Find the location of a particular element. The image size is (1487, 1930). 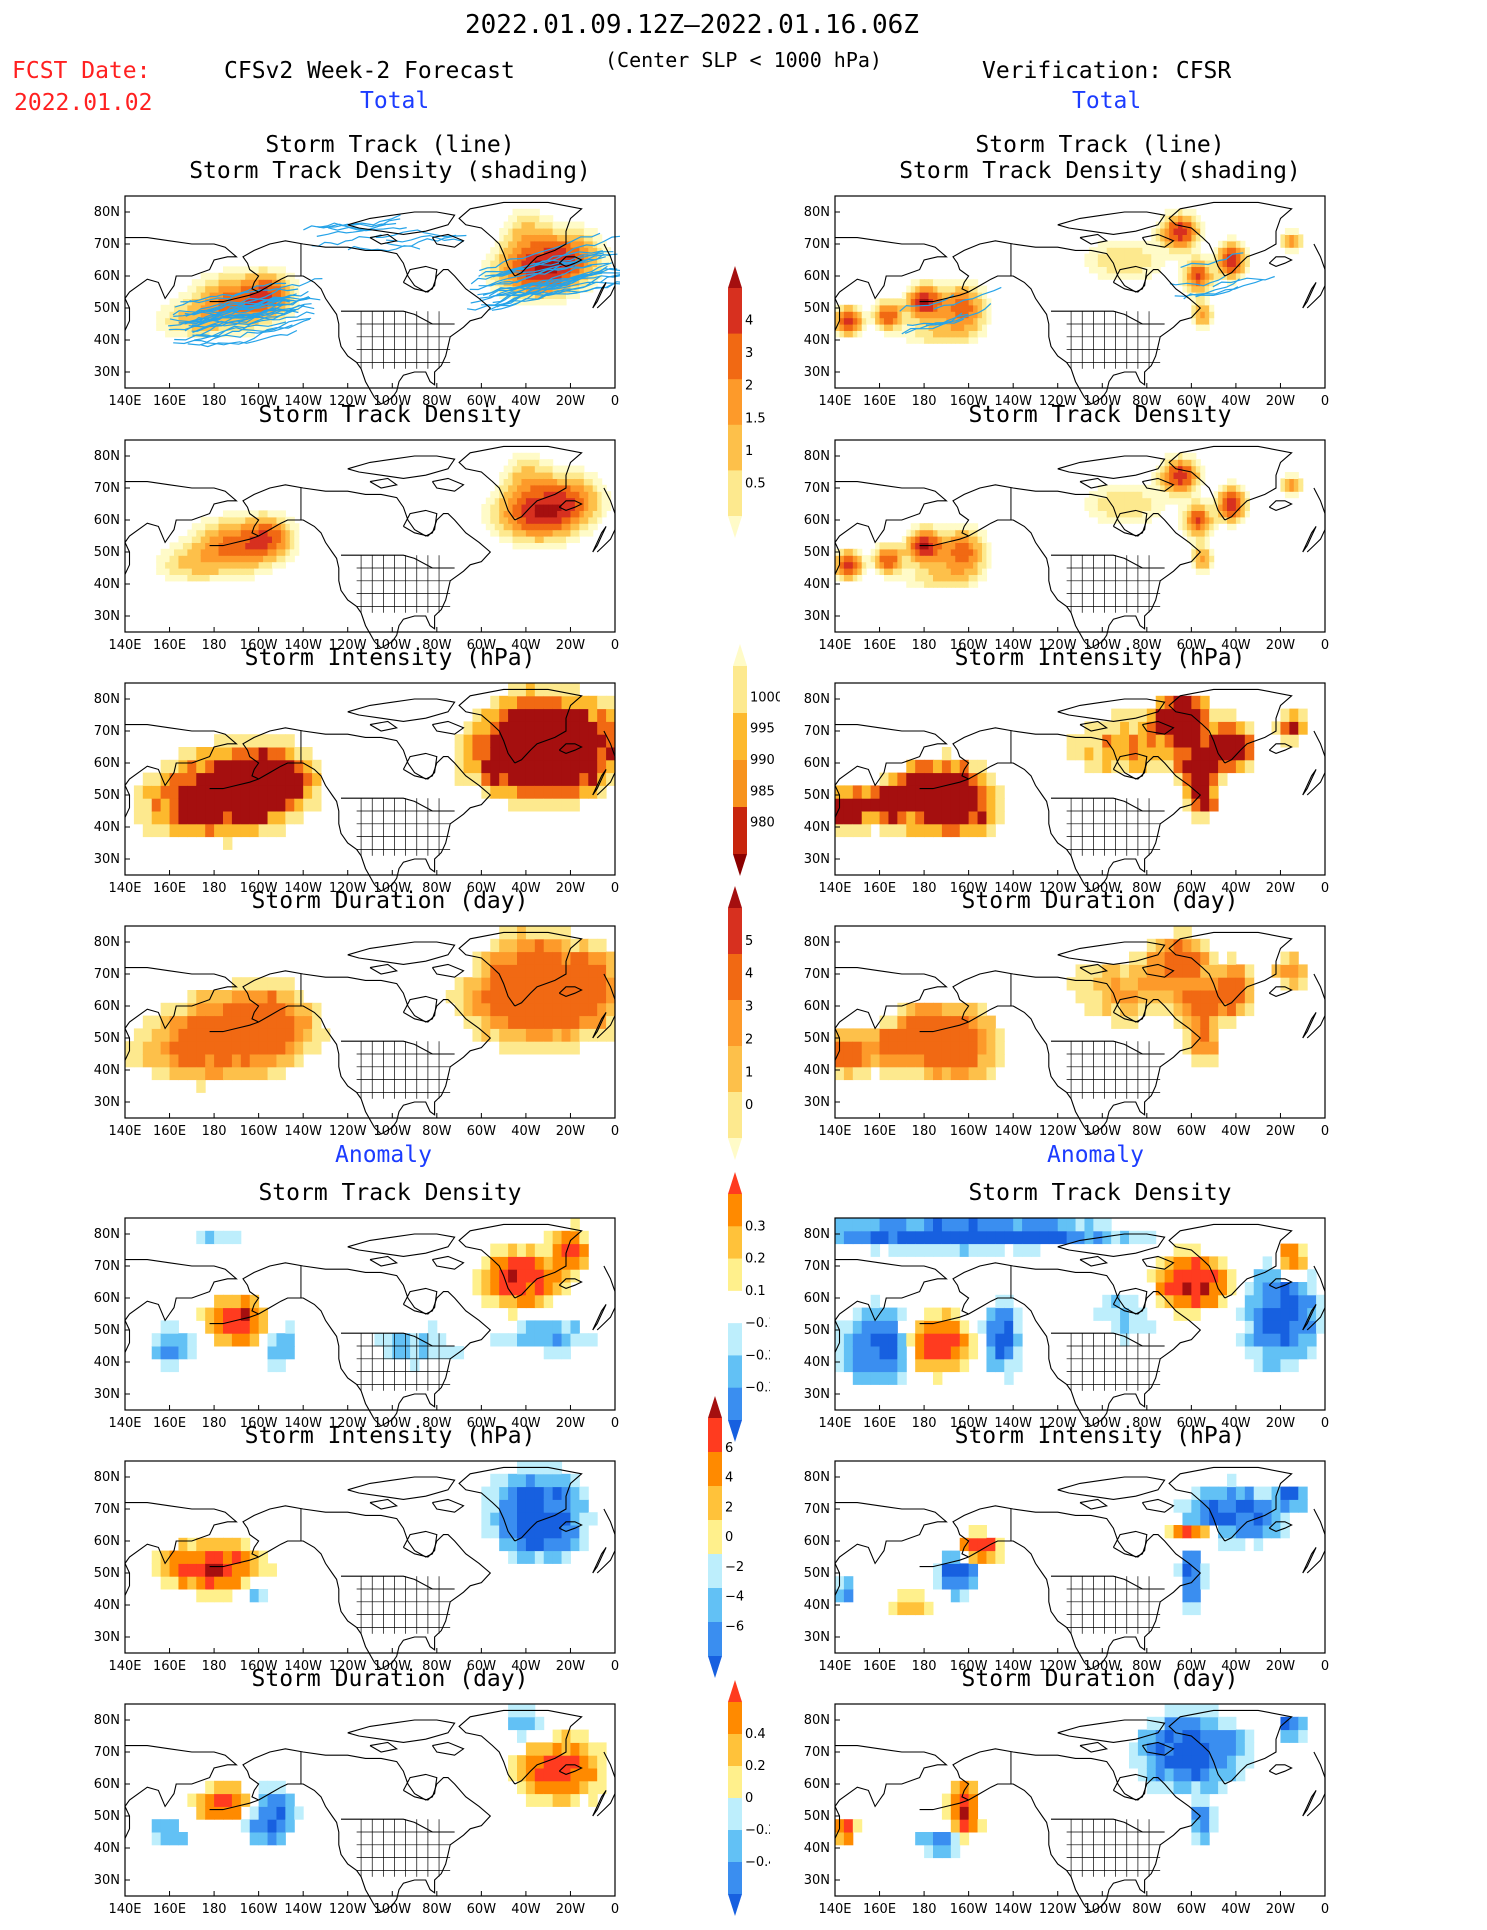

lon-label: 160E is located at coordinates (169, 888).